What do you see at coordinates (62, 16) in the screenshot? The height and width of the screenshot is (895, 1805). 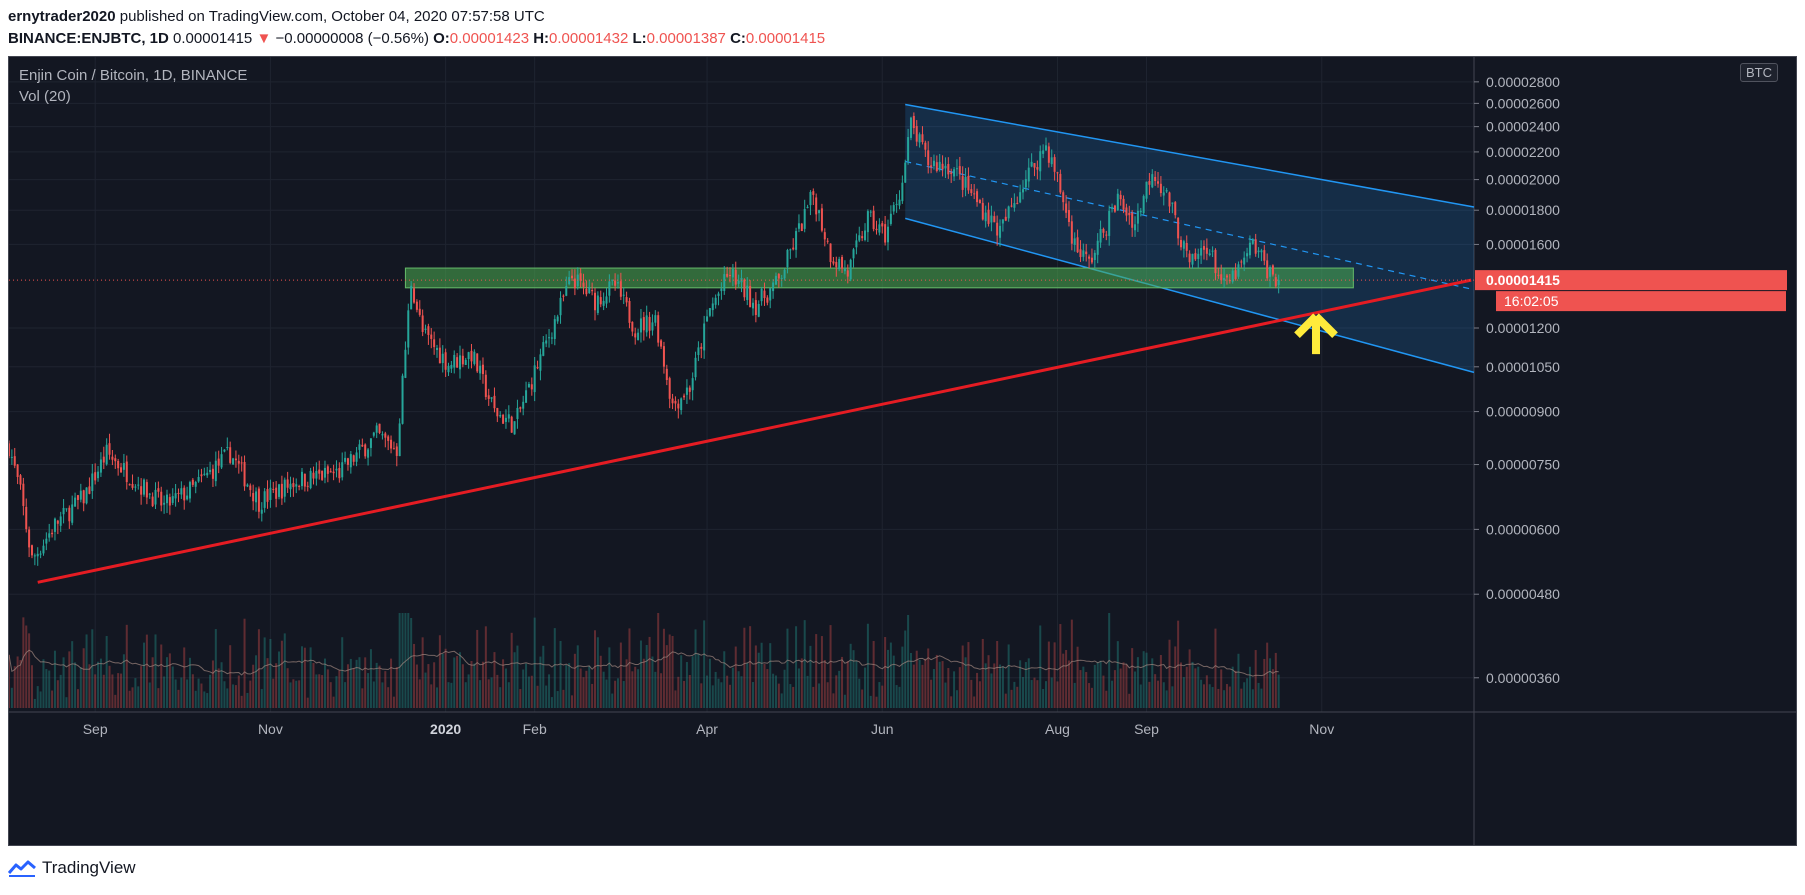 I see `author-name: ernytrader2020` at bounding box center [62, 16].